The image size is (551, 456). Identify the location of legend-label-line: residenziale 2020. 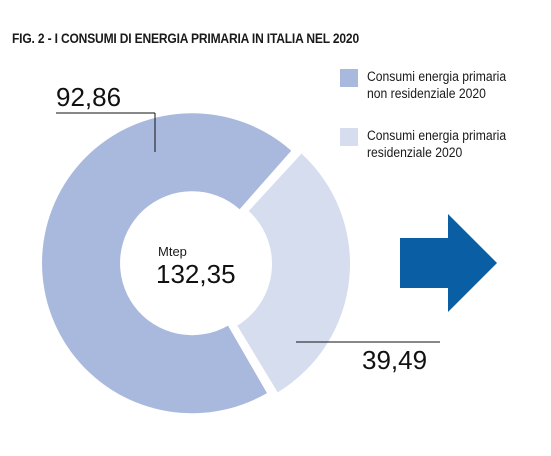
(415, 152).